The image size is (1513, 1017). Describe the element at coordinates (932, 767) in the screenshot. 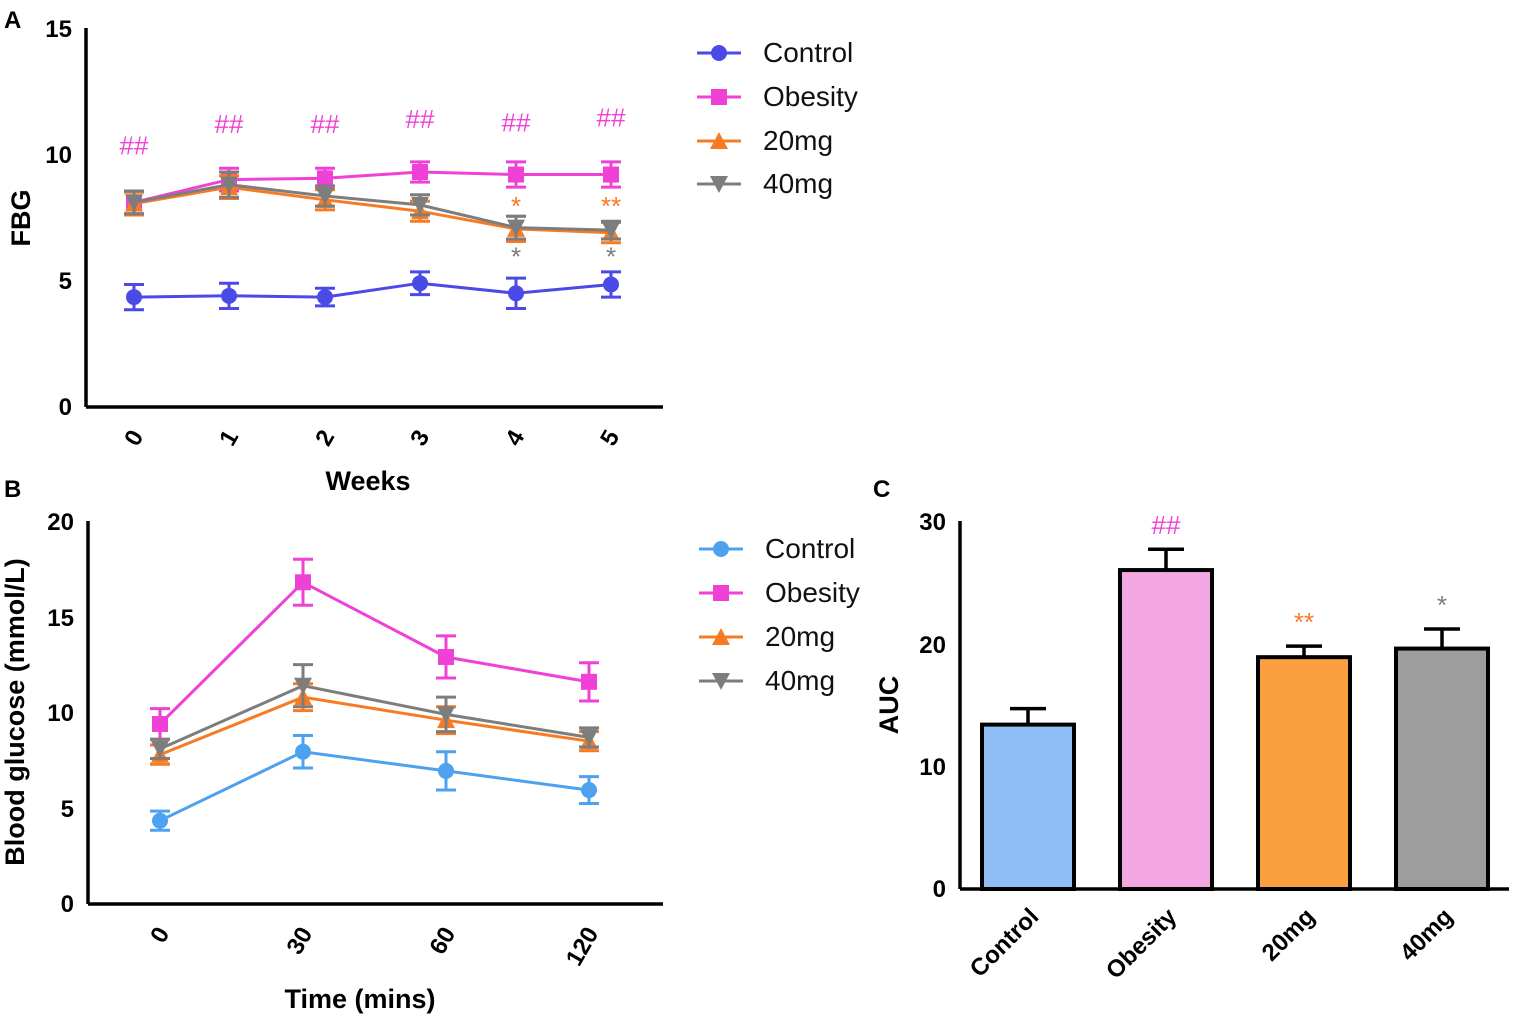

I see `panel-c-y-tick: 10` at that location.